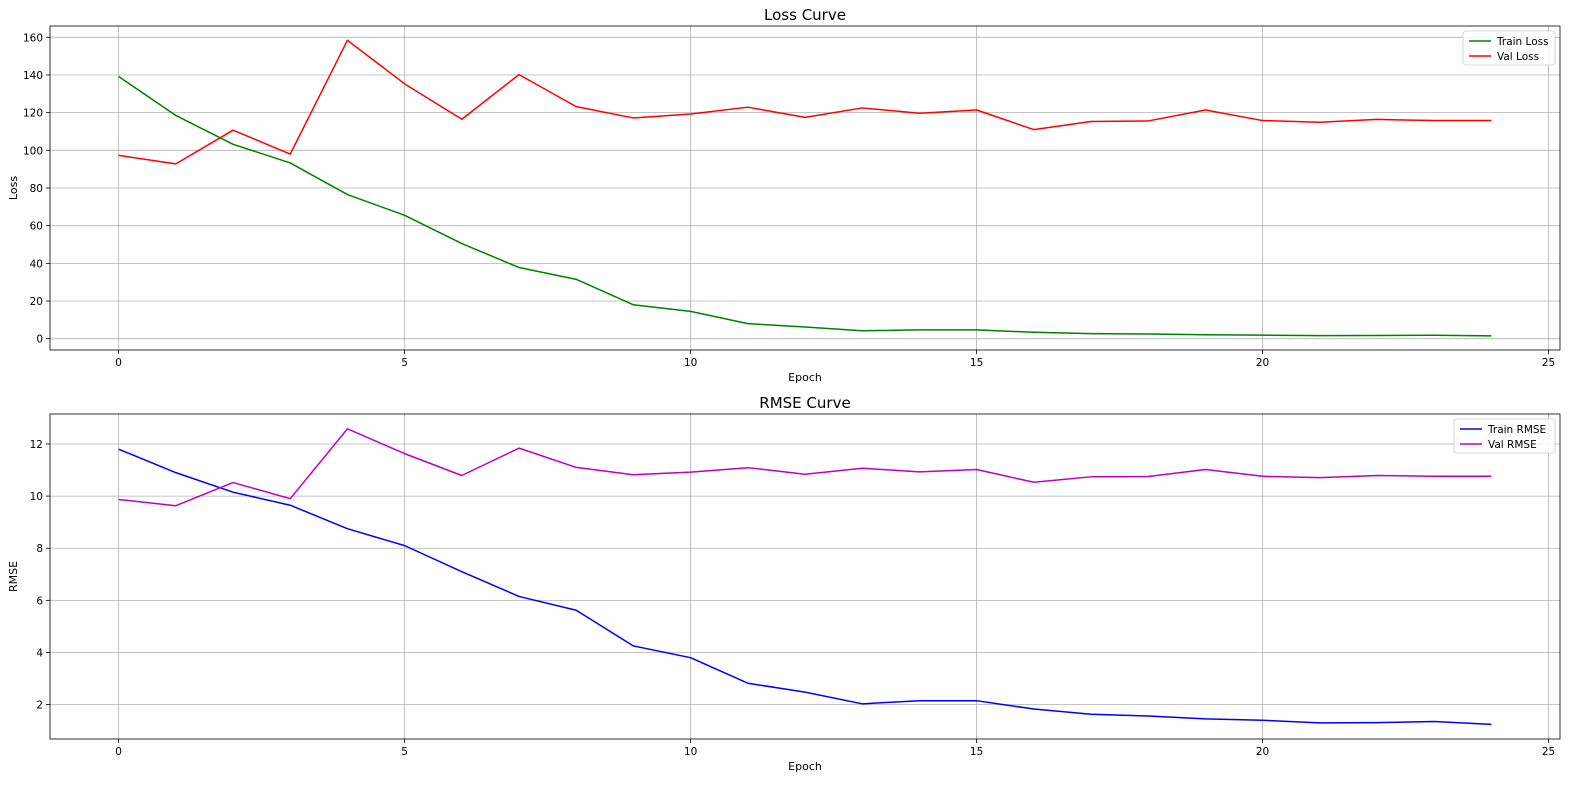  What do you see at coordinates (805, 15) in the screenshot?
I see `chart-title: Loss Curve` at bounding box center [805, 15].